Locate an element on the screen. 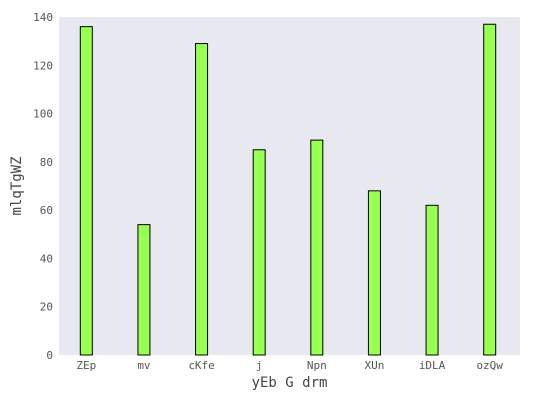 This screenshot has width=536, height=402. x-tick-label: iDLA is located at coordinates (432, 365).